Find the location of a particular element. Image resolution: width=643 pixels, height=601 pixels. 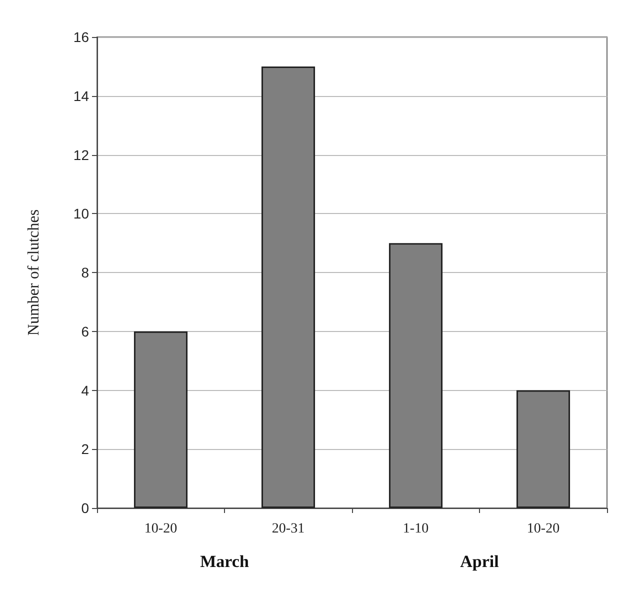

y-tick-label: 8 is located at coordinates (85, 272).